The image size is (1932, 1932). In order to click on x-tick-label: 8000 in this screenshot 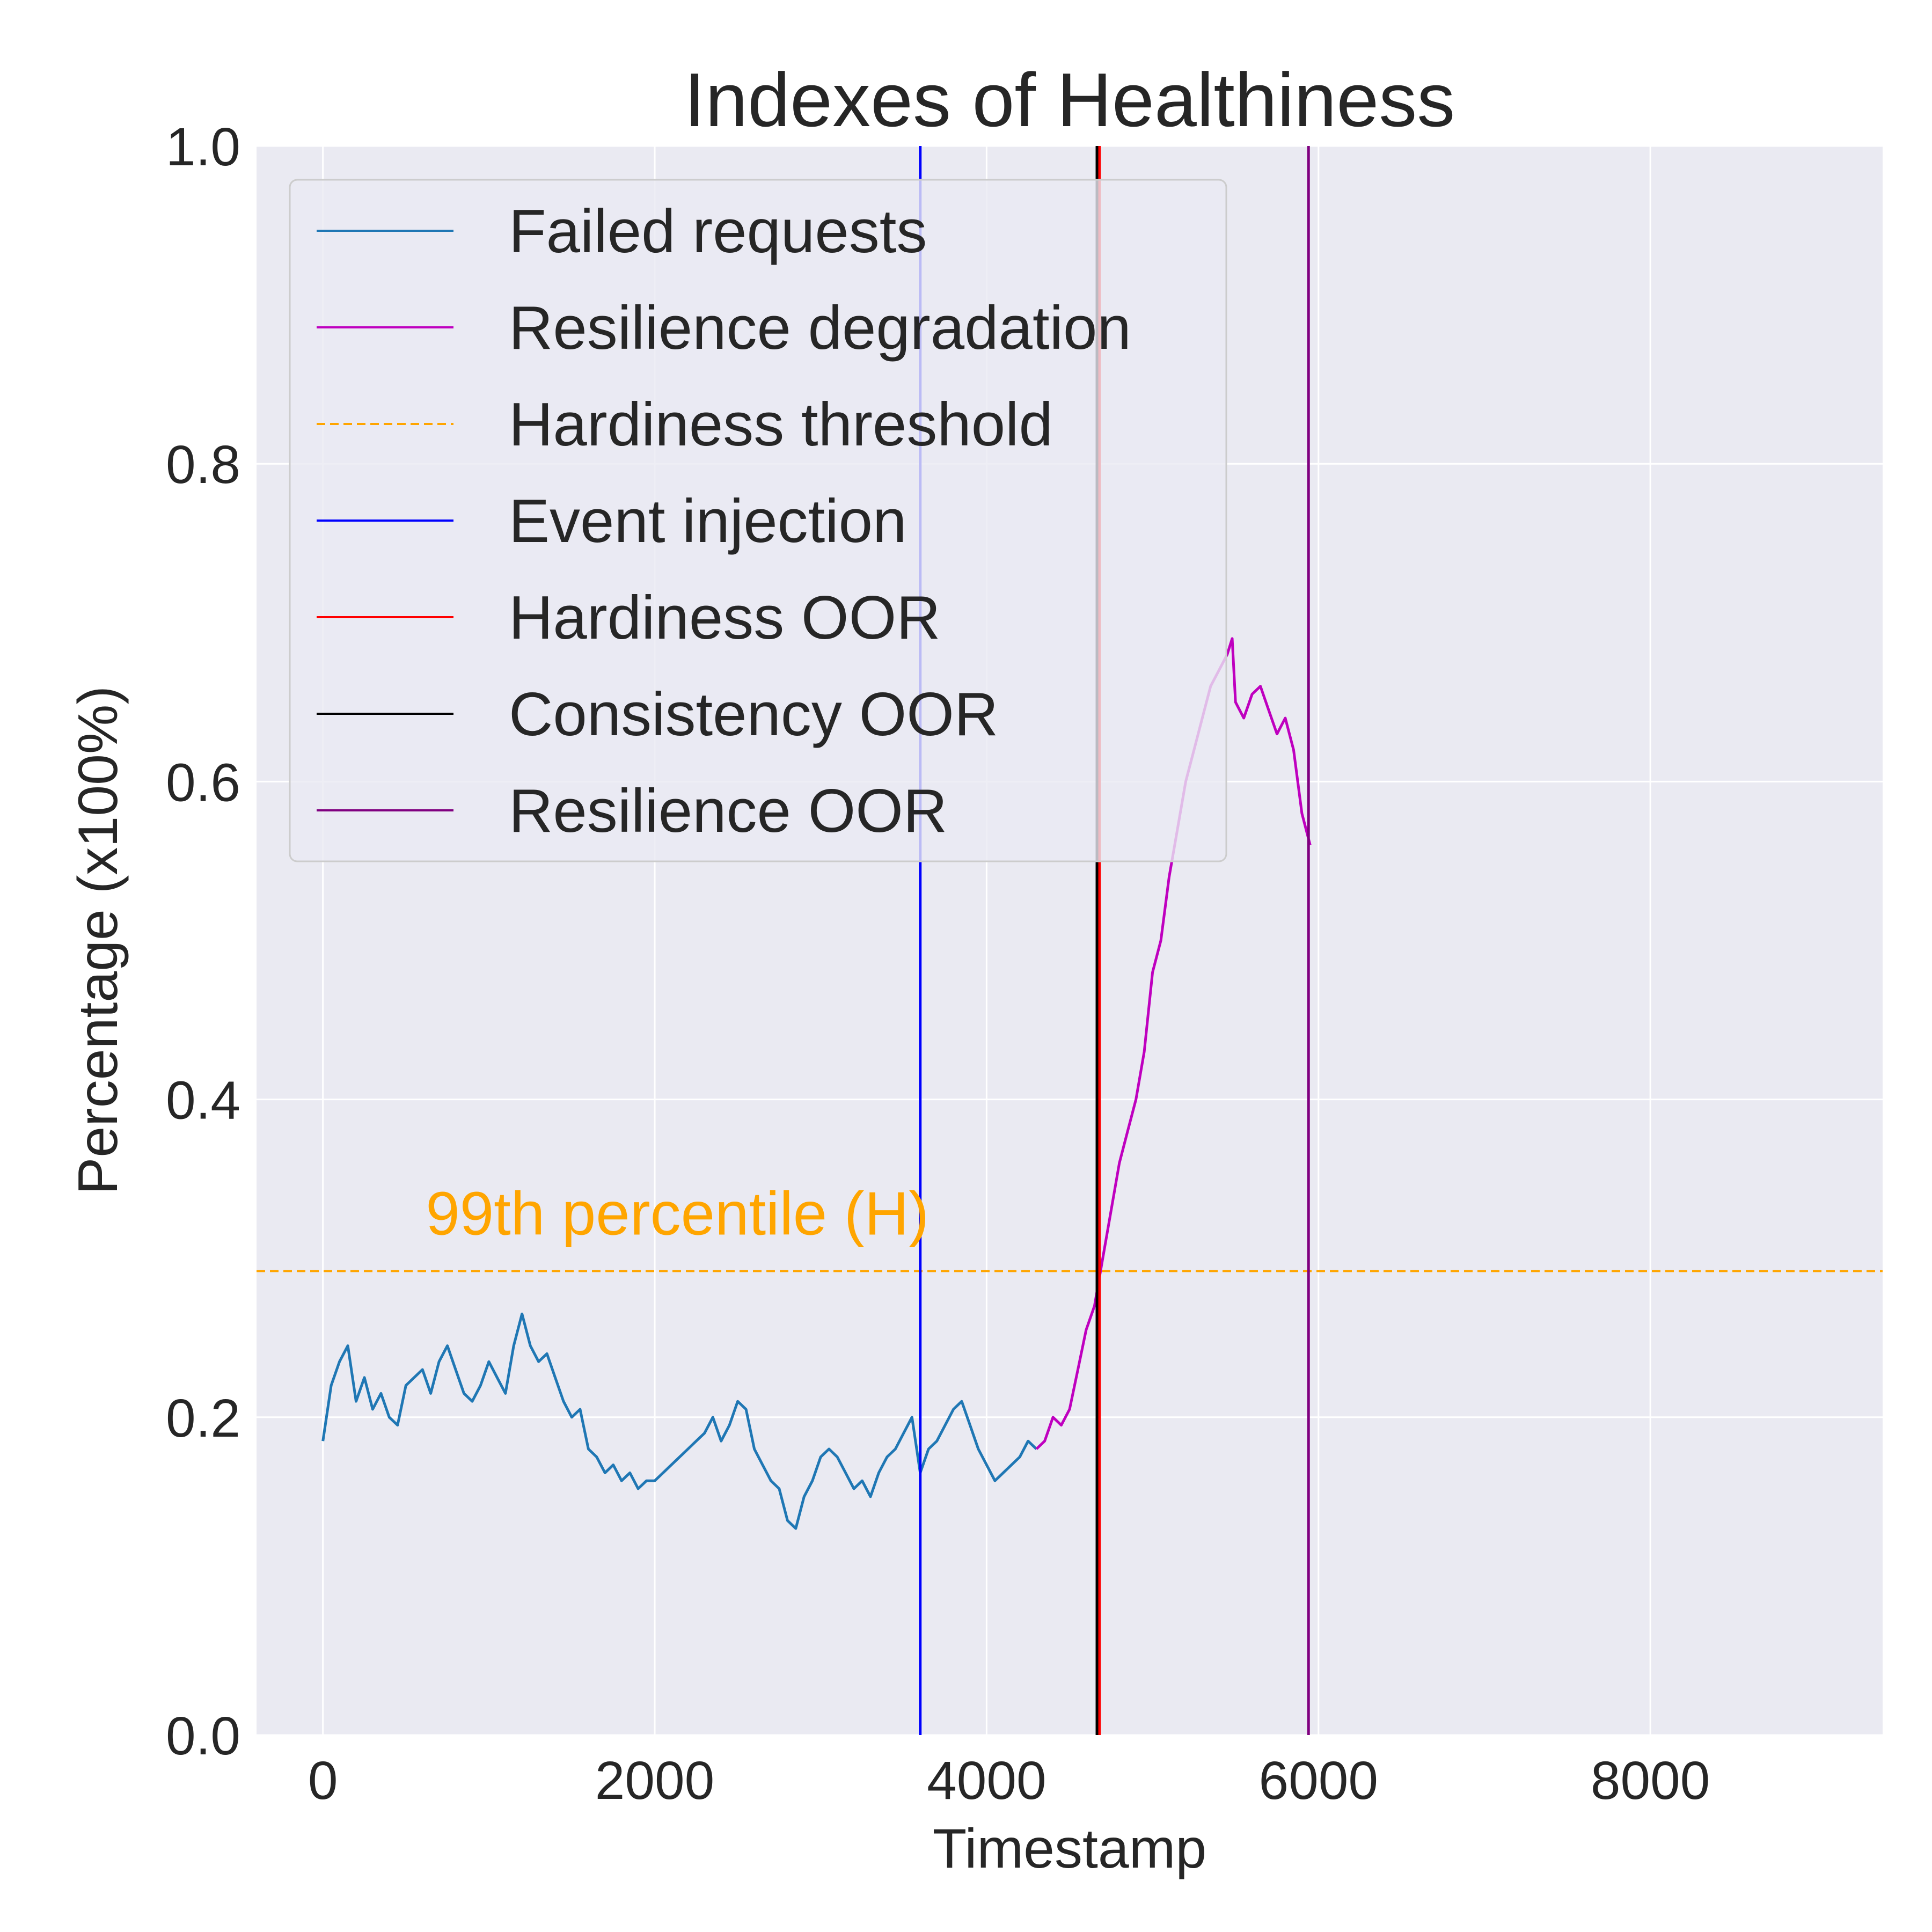, I will do `click(1650, 1781)`.